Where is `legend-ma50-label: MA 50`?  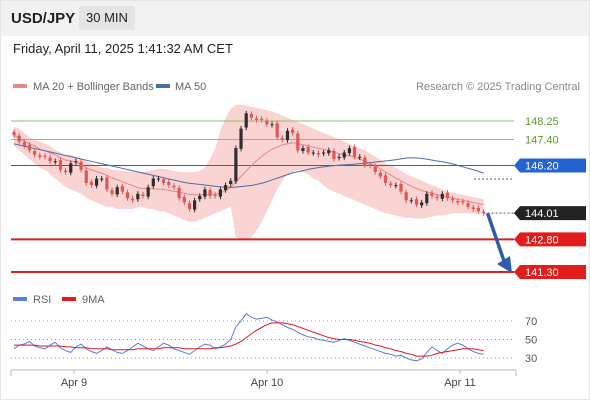
legend-ma50-label: MA 50 is located at coordinates (190, 87).